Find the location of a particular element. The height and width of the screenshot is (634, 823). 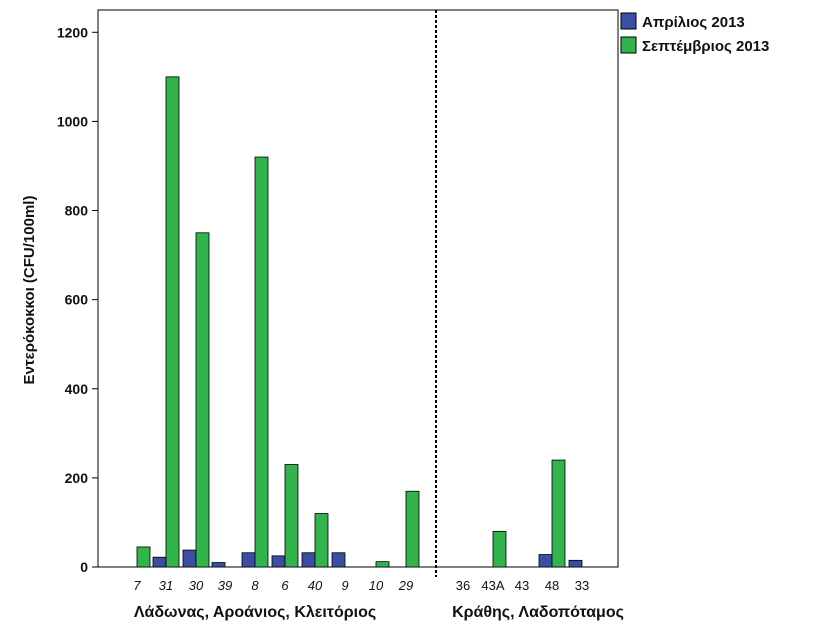

x-tick-label: 9 is located at coordinates (344, 585).